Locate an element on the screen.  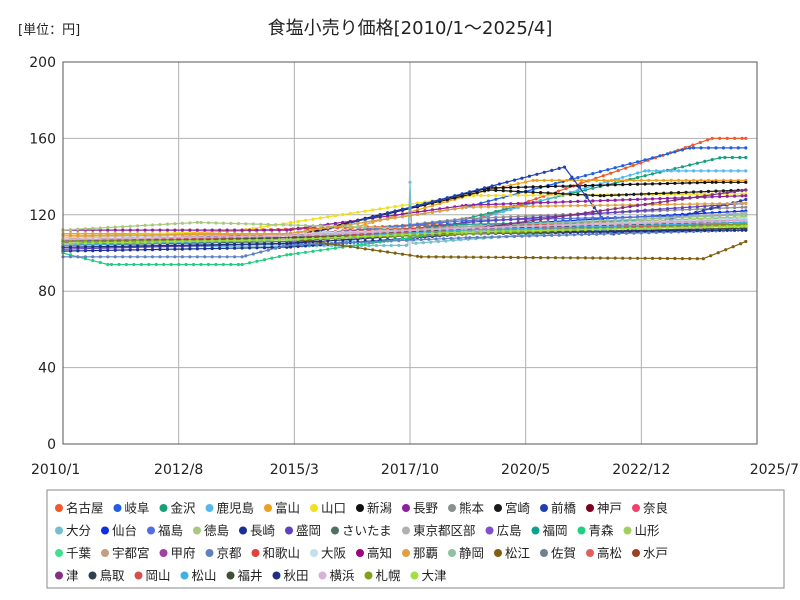
legend-entry: 仙台 is located at coordinates (119, 530).